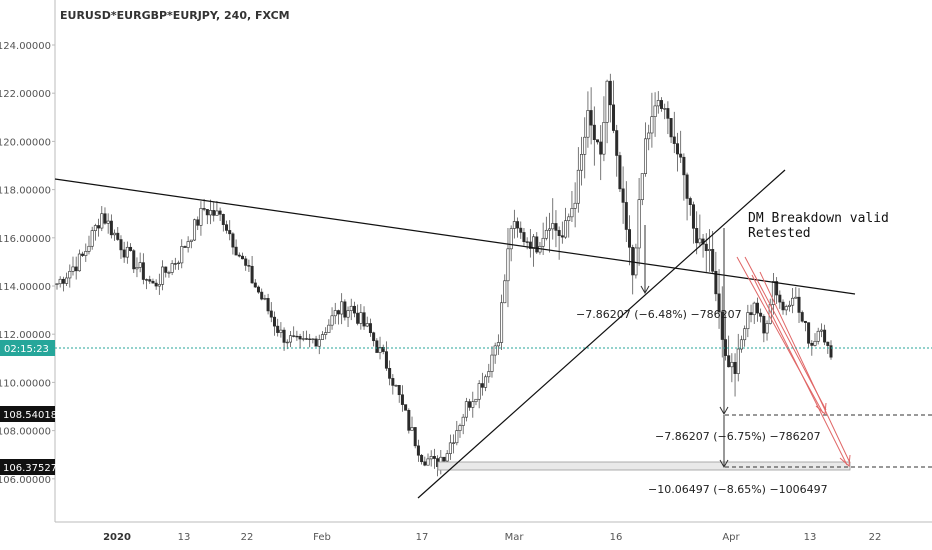 This screenshot has width=932, height=550. I want to click on price-label-target-1: 108.54018, so click(28, 414).